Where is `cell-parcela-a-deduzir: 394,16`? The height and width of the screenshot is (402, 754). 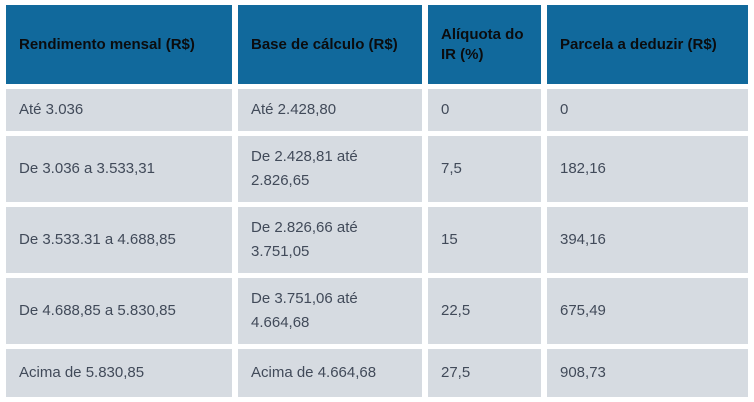
cell-parcela-a-deduzir: 394,16 is located at coordinates (647, 240).